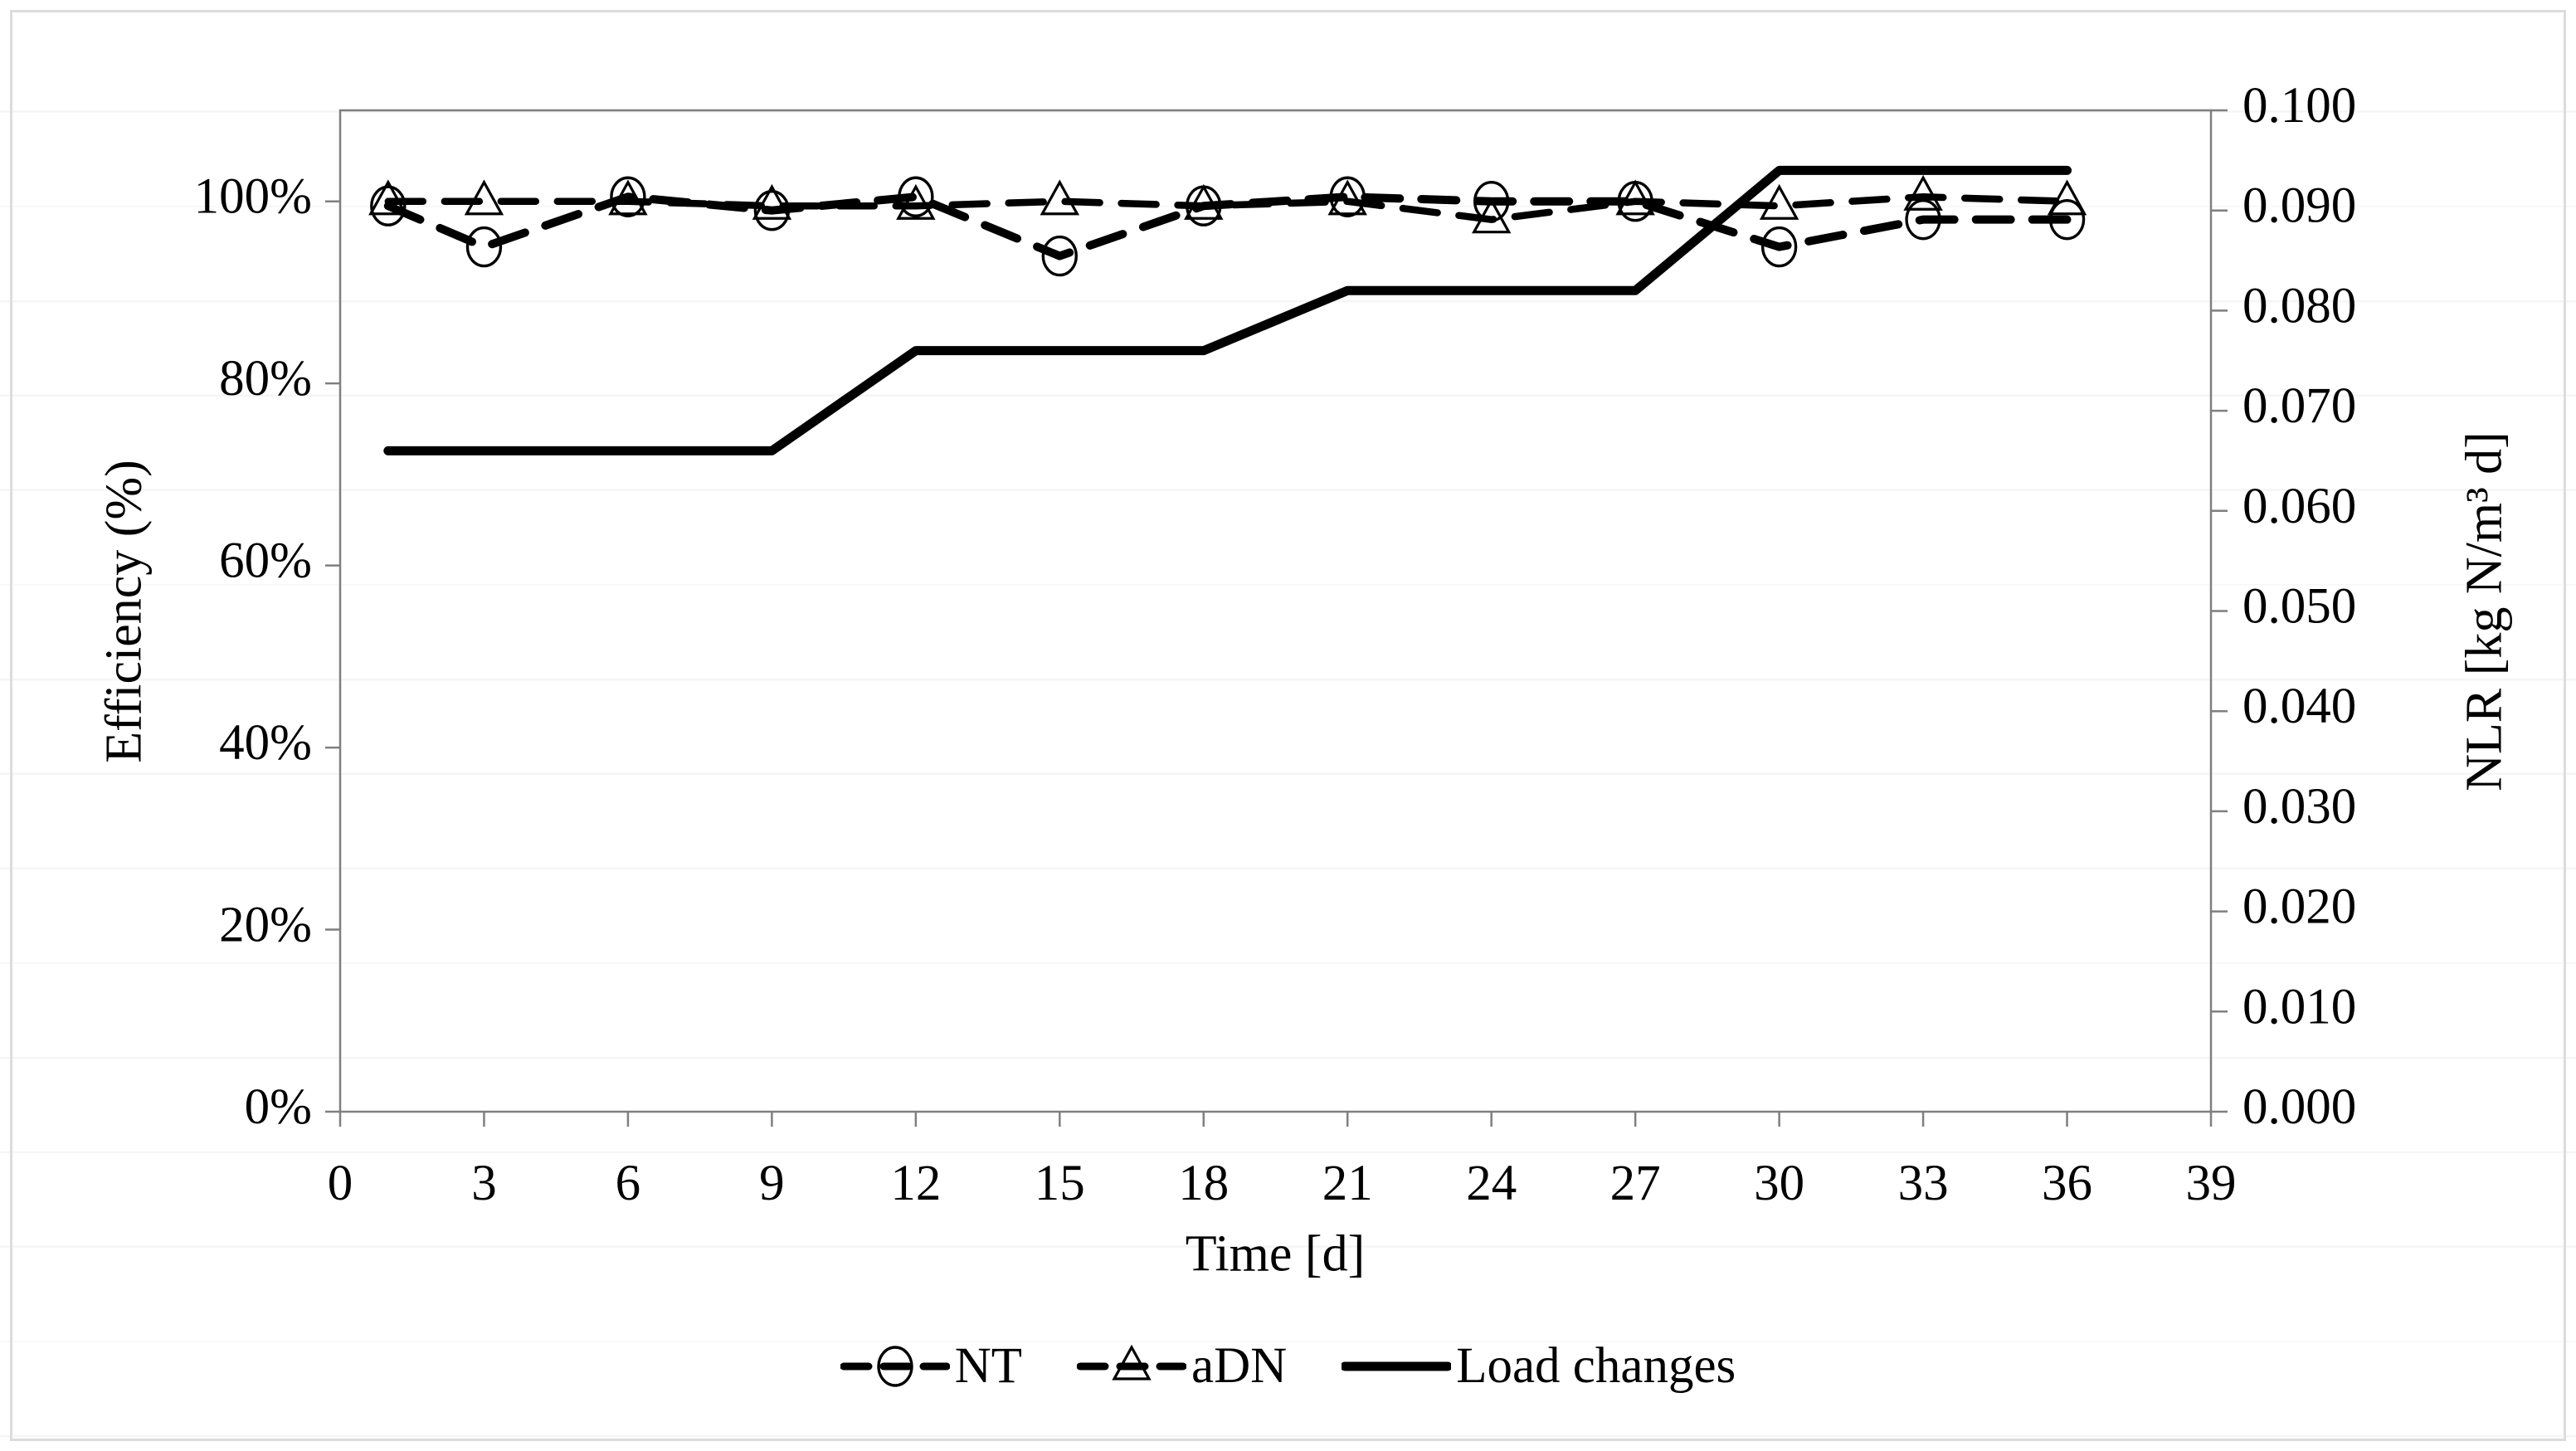 This screenshot has height=1451, width=2576. Describe the element at coordinates (1779, 1183) in the screenshot. I see `x-tick-label: 30` at that location.